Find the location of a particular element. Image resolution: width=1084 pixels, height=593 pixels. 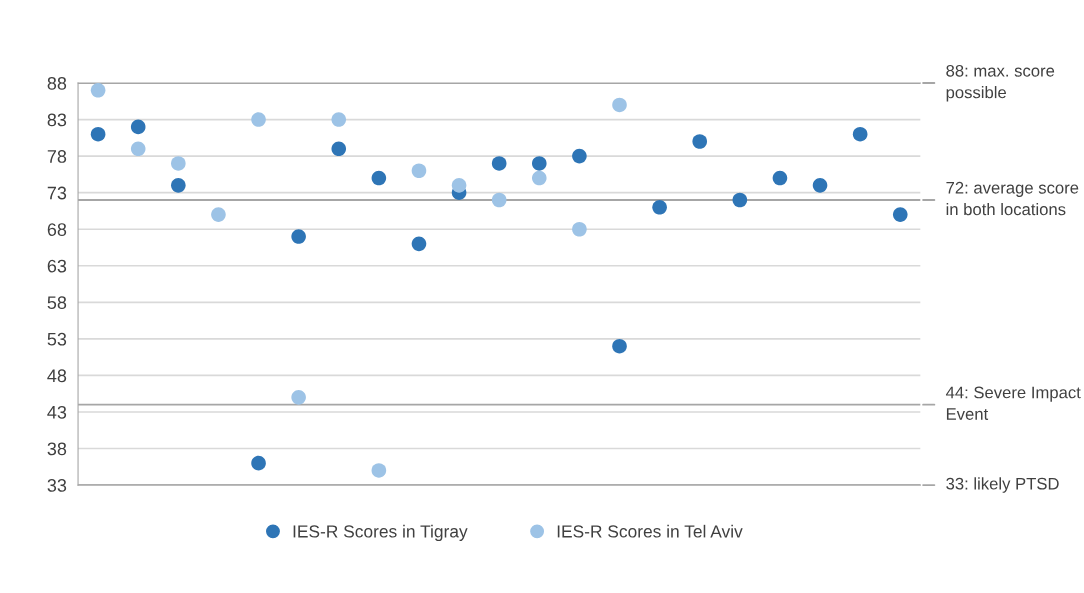

ref-line-label: 72: average score in both locations is located at coordinates (1012, 198).